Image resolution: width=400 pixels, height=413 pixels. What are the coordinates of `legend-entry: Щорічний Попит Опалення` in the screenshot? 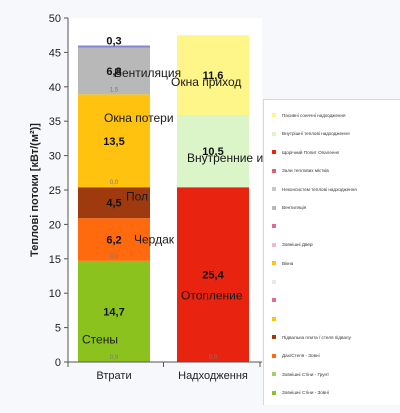 It's located at (335, 152).